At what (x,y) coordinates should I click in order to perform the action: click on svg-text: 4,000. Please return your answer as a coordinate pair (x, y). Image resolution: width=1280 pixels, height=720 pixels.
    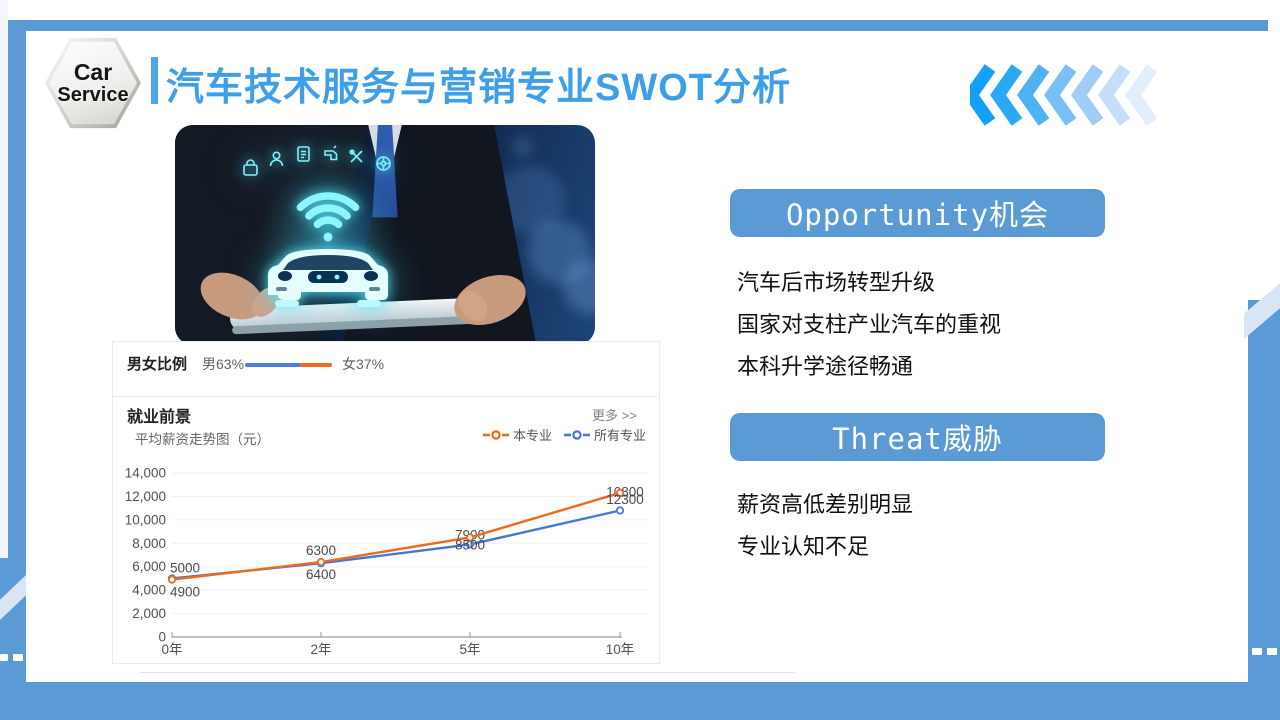
    Looking at the image, I should click on (149, 590).